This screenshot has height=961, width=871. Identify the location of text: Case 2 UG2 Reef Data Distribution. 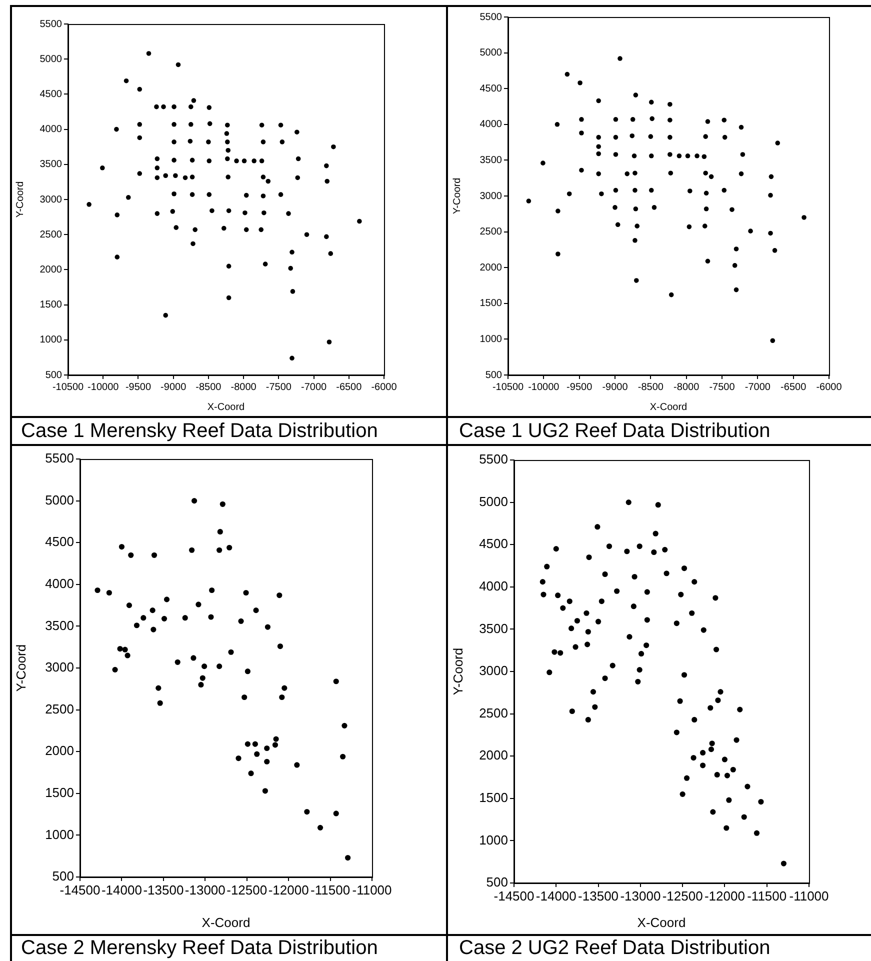
(614, 948).